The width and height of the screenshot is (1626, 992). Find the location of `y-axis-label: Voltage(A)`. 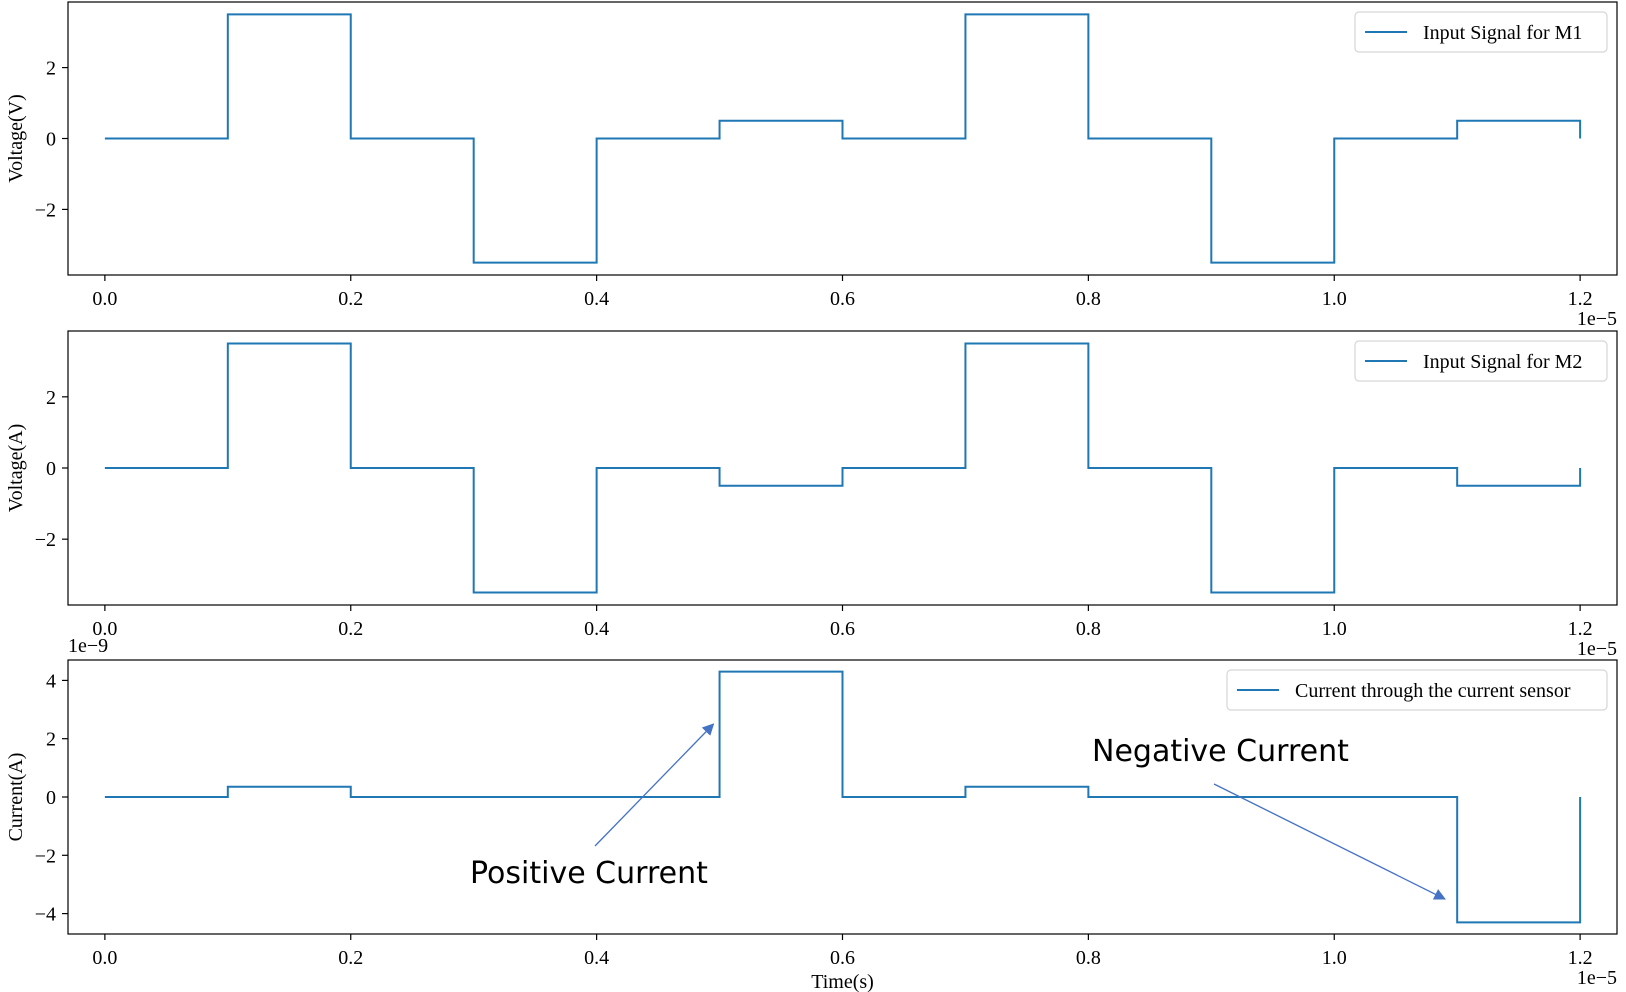

y-axis-label: Voltage(A) is located at coordinates (16, 468).